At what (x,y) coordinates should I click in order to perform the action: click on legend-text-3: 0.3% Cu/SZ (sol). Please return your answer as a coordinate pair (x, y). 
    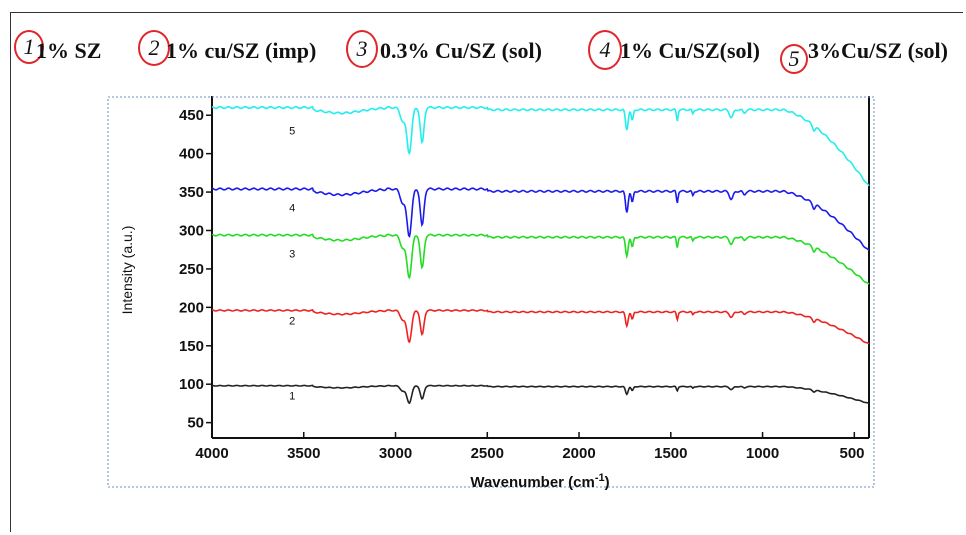
    Looking at the image, I should click on (461, 50).